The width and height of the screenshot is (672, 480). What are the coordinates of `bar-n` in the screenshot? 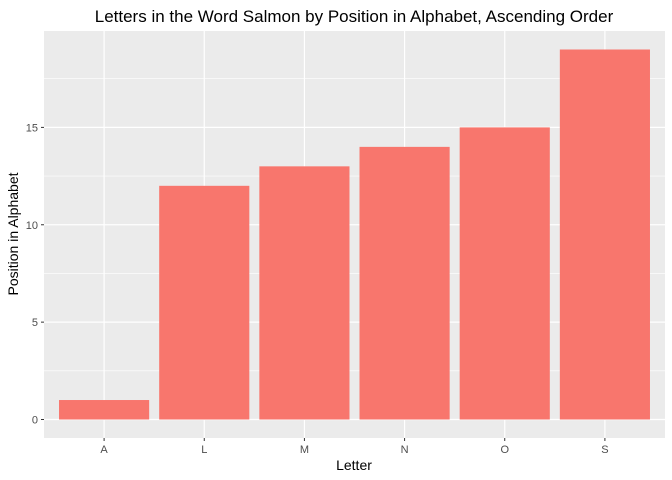 It's located at (404, 283).